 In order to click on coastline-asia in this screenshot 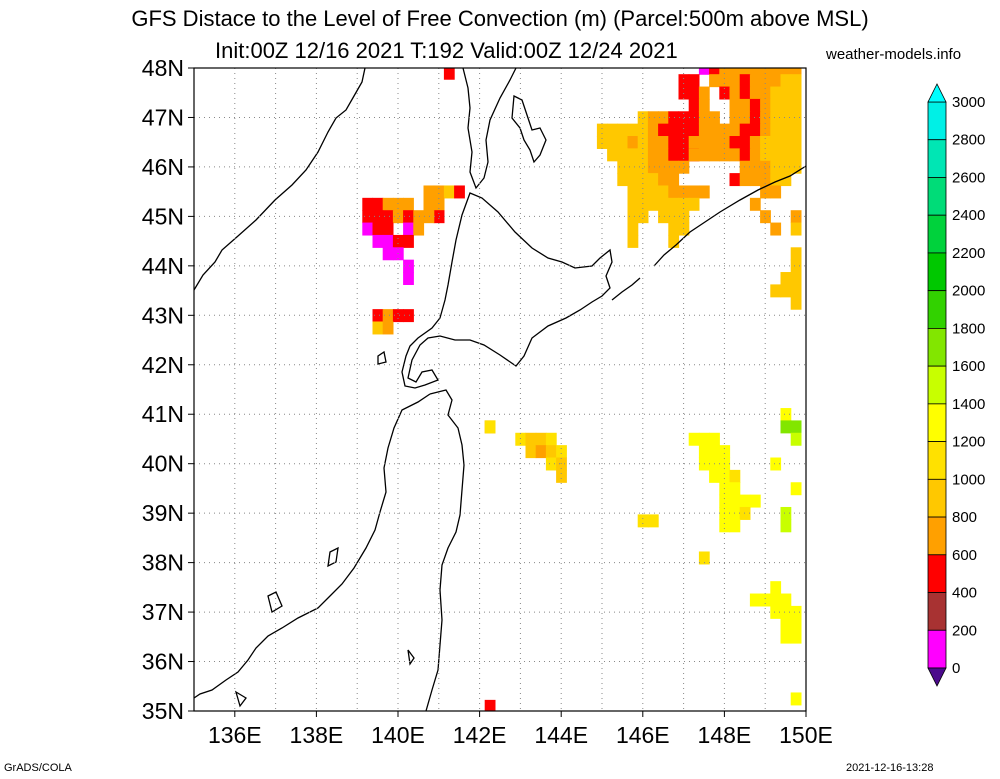, I will do `click(280, 179)`.